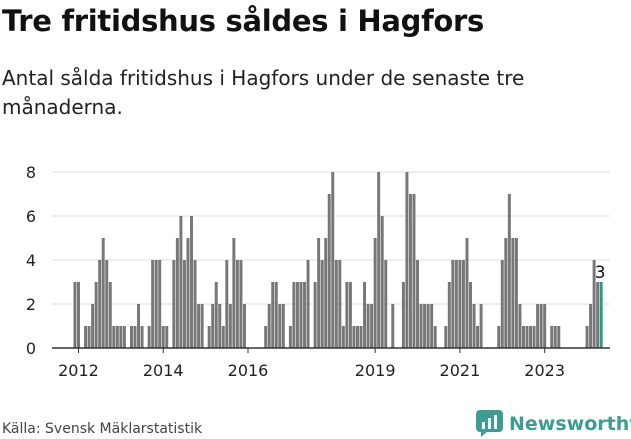 The width and height of the screenshot is (631, 439). What do you see at coordinates (248, 370) in the screenshot?
I see `x-tick-label: 2016` at bounding box center [248, 370].